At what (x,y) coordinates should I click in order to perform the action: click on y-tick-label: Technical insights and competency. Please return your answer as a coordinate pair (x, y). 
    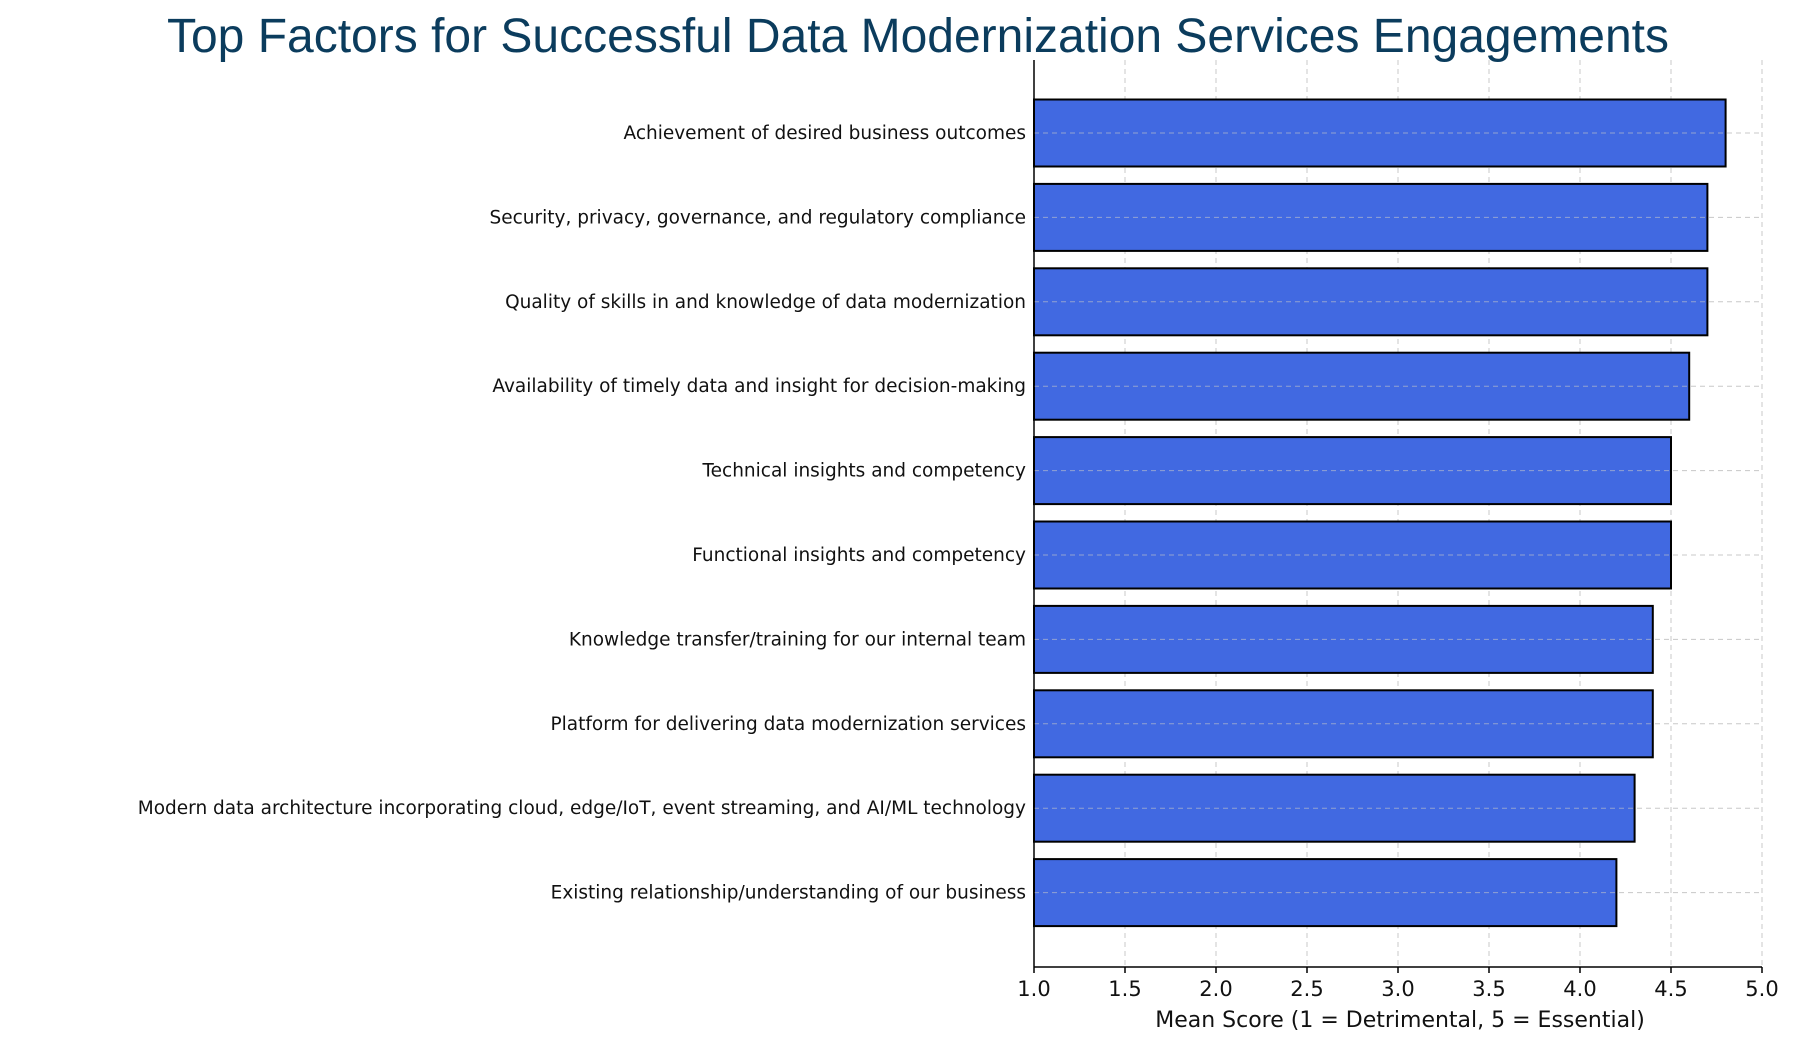
    Looking at the image, I should click on (863, 471).